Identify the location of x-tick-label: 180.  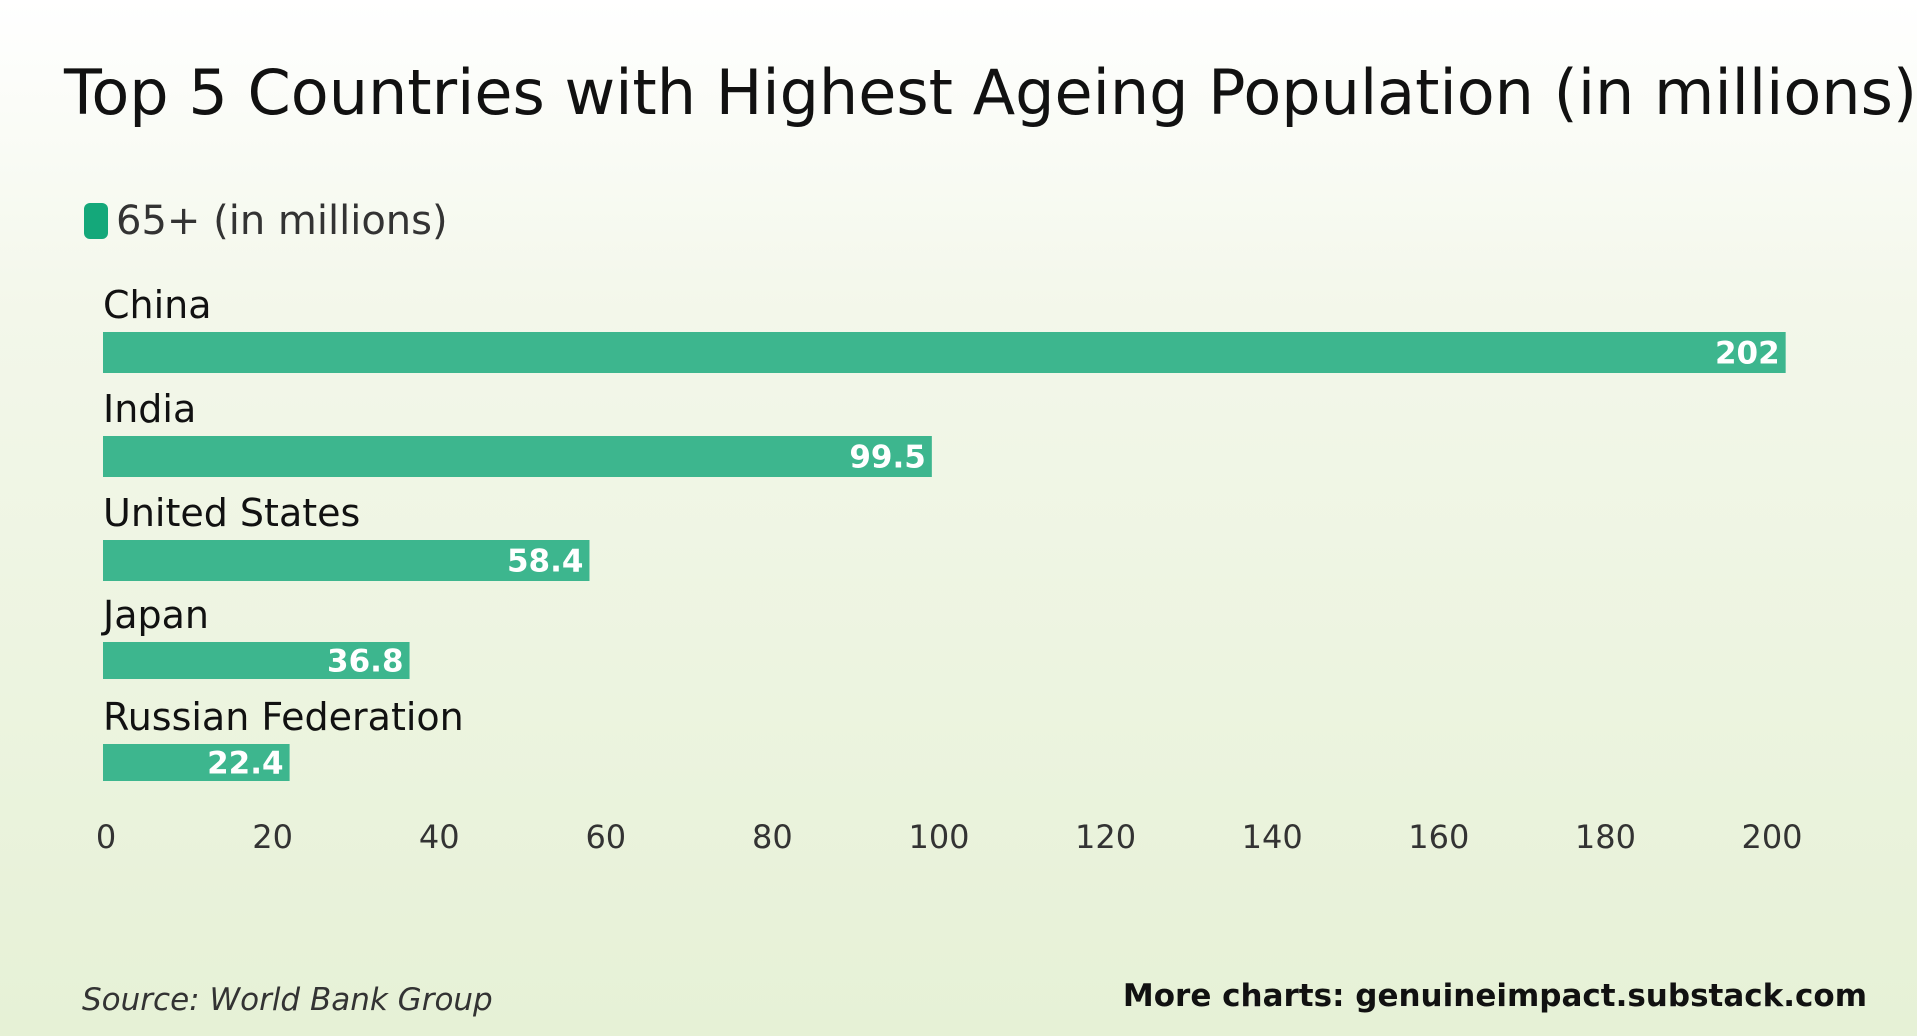
(1605, 837).